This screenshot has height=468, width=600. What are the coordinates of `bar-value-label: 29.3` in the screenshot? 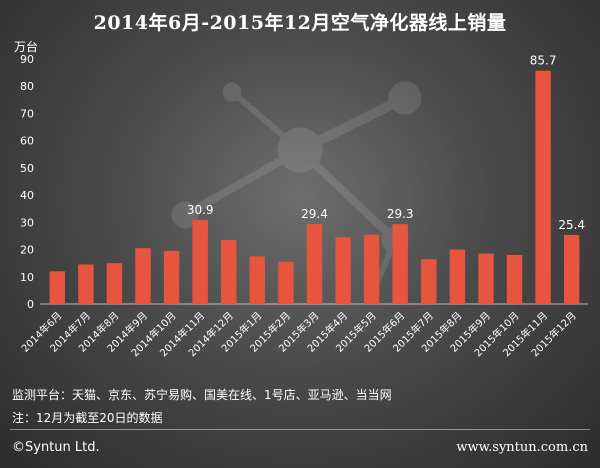 It's located at (400, 214).